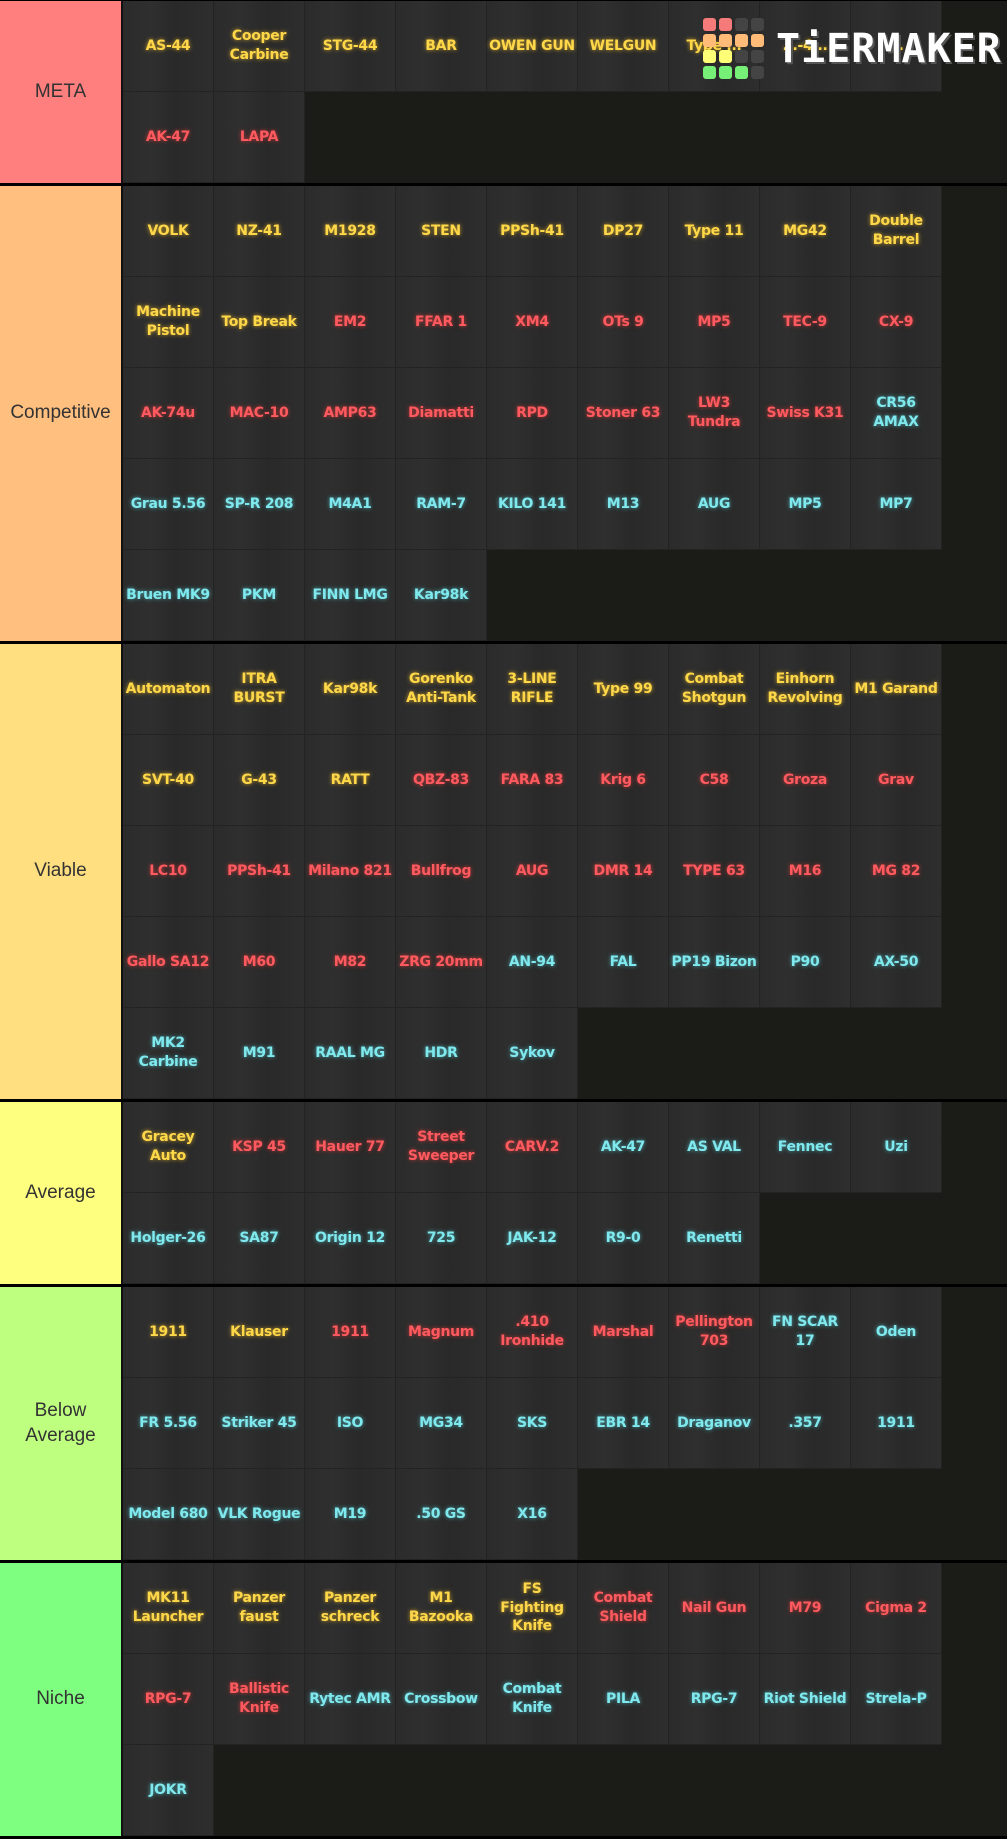  I want to click on tier-item: Type 99, so click(623, 689).